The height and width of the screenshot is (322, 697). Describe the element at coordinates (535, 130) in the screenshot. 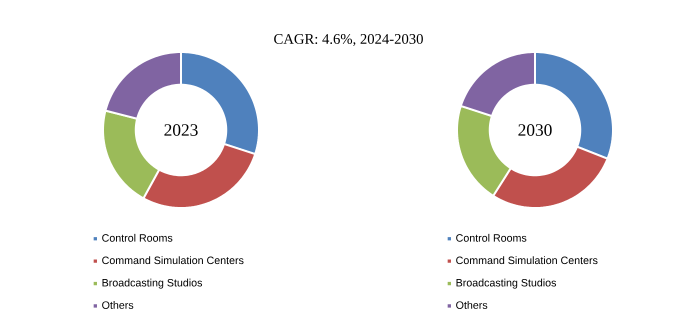

I see `text: 2030` at that location.